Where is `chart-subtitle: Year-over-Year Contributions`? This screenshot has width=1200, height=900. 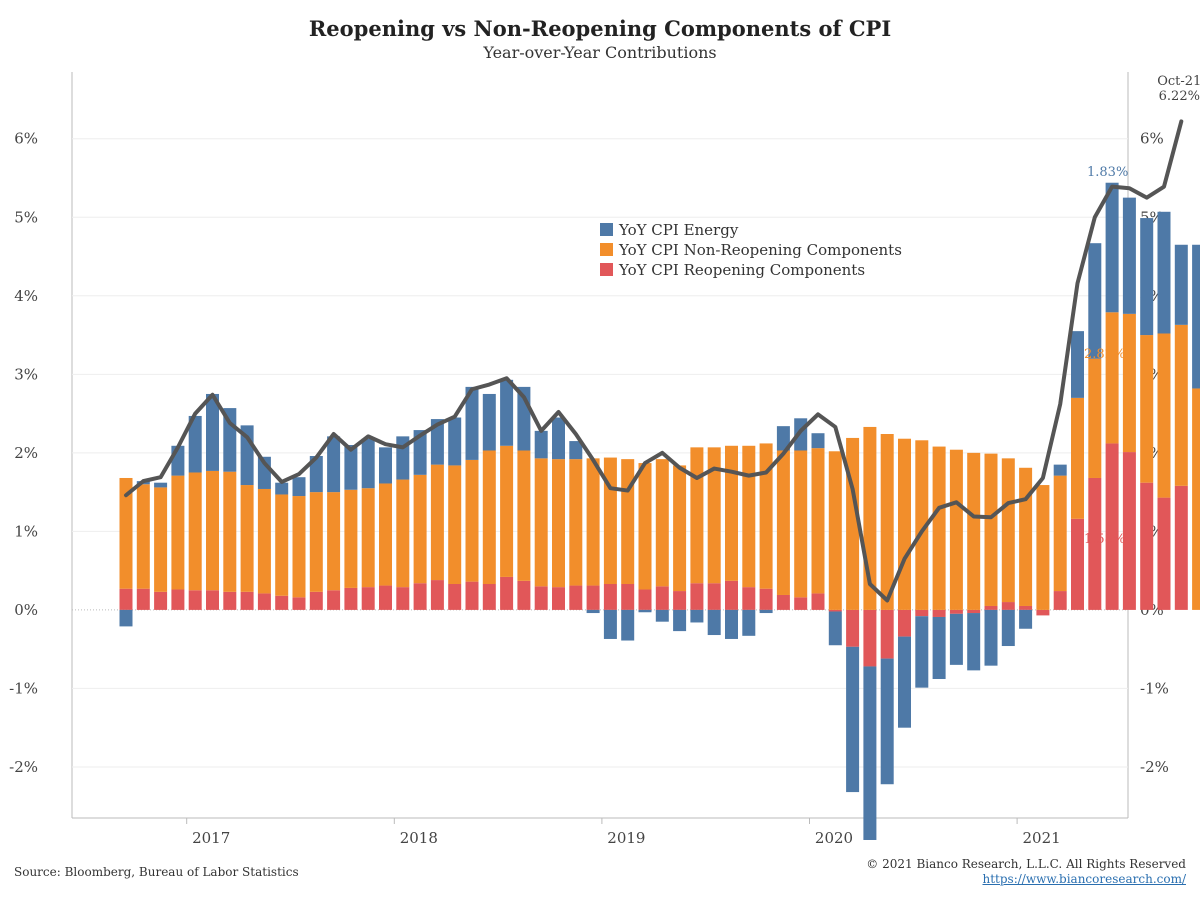
chart-subtitle: Year-over-Year Contributions is located at coordinates (600, 52).